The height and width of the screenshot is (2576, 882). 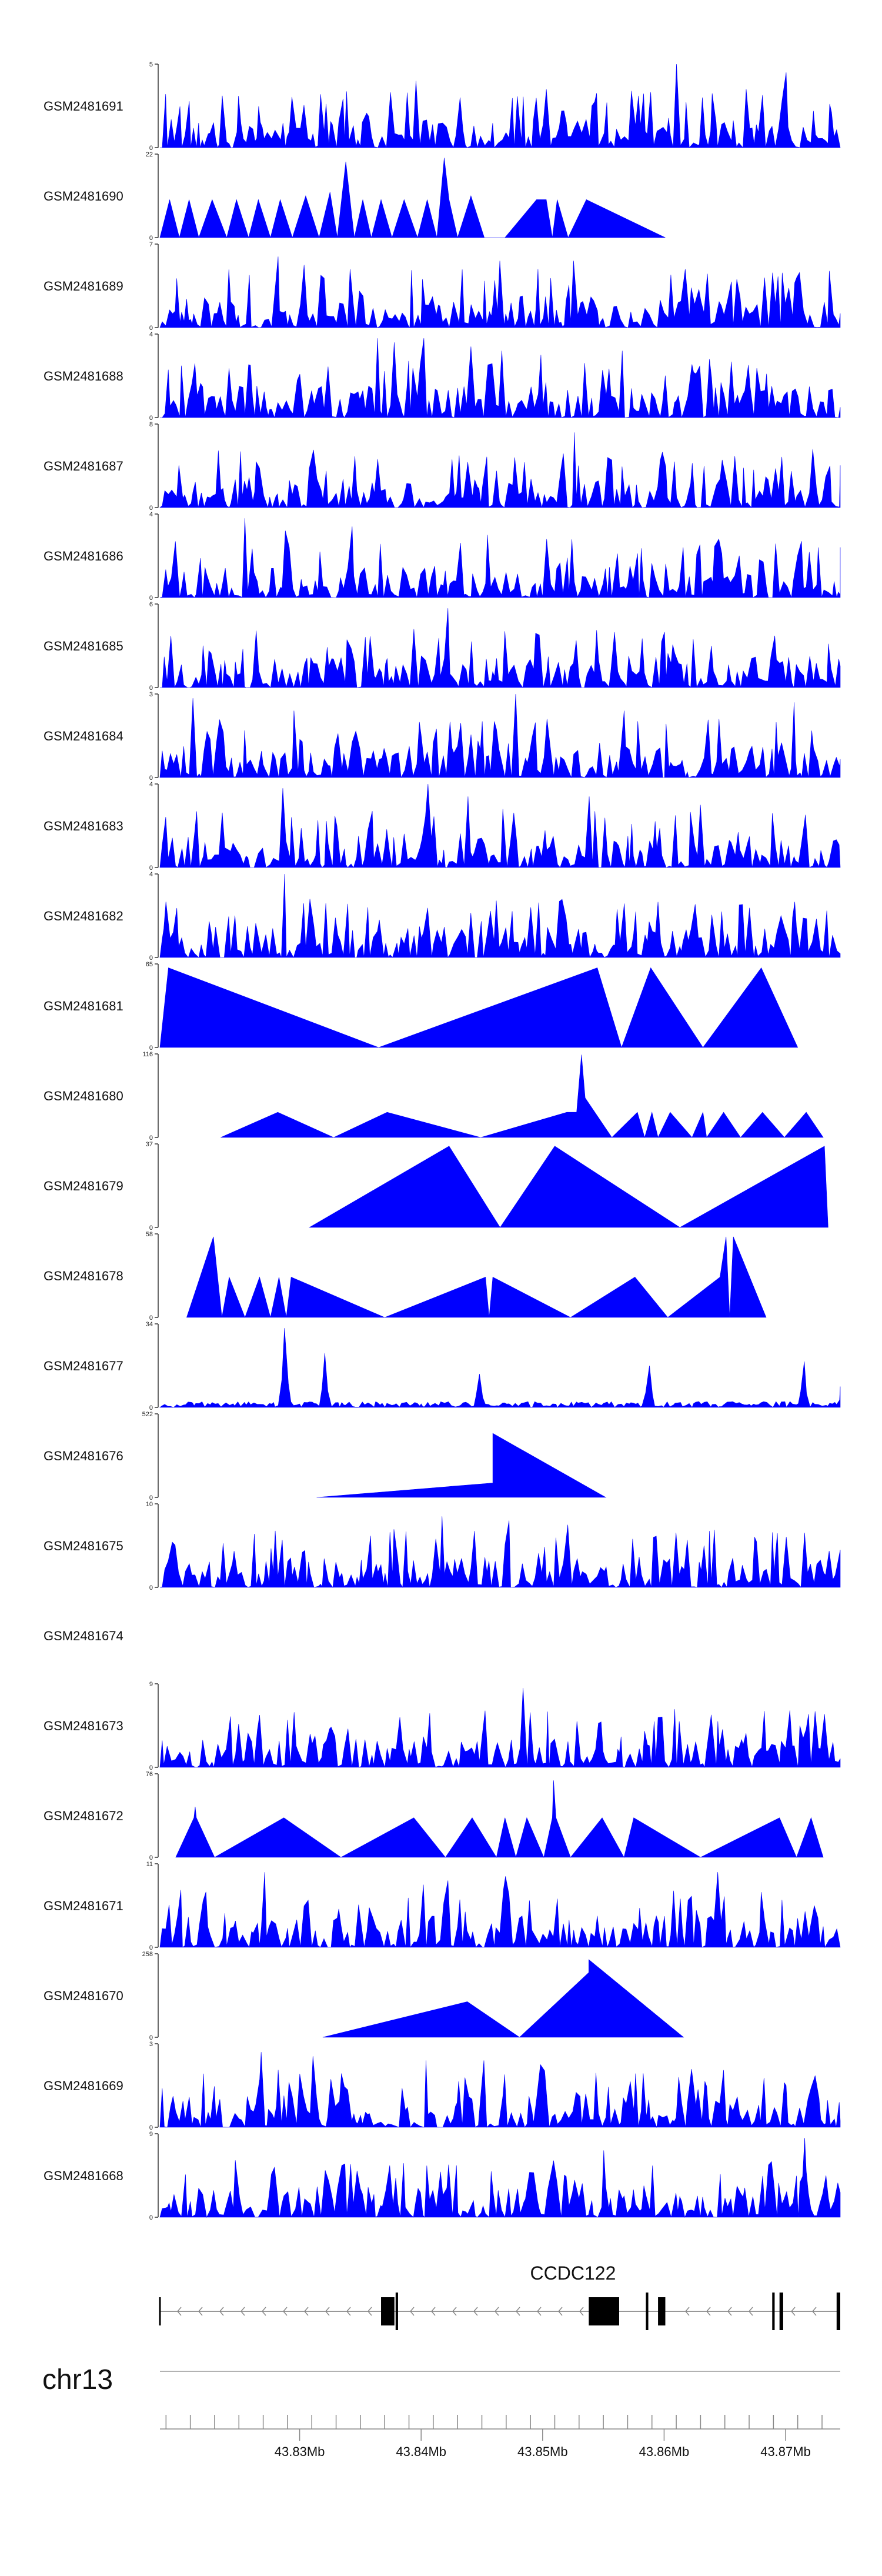 I want to click on track-label: GSM2481681, so click(x=83, y=1006).